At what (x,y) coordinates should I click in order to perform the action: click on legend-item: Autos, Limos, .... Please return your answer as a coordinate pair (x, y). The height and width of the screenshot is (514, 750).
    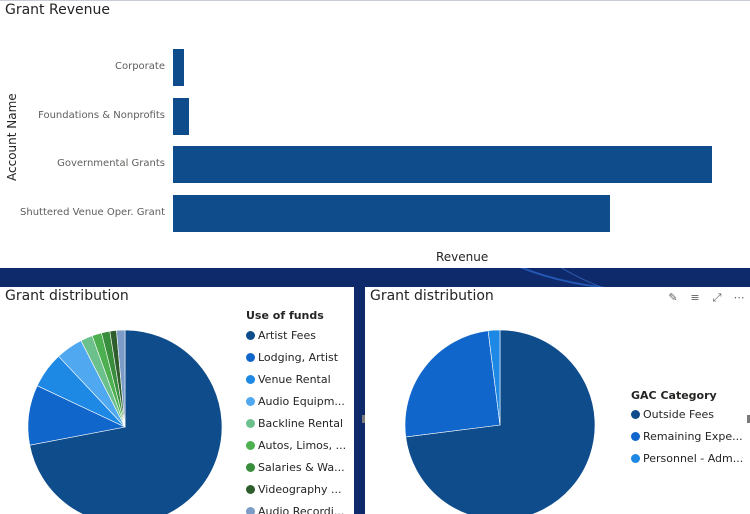
    Looking at the image, I should click on (296, 445).